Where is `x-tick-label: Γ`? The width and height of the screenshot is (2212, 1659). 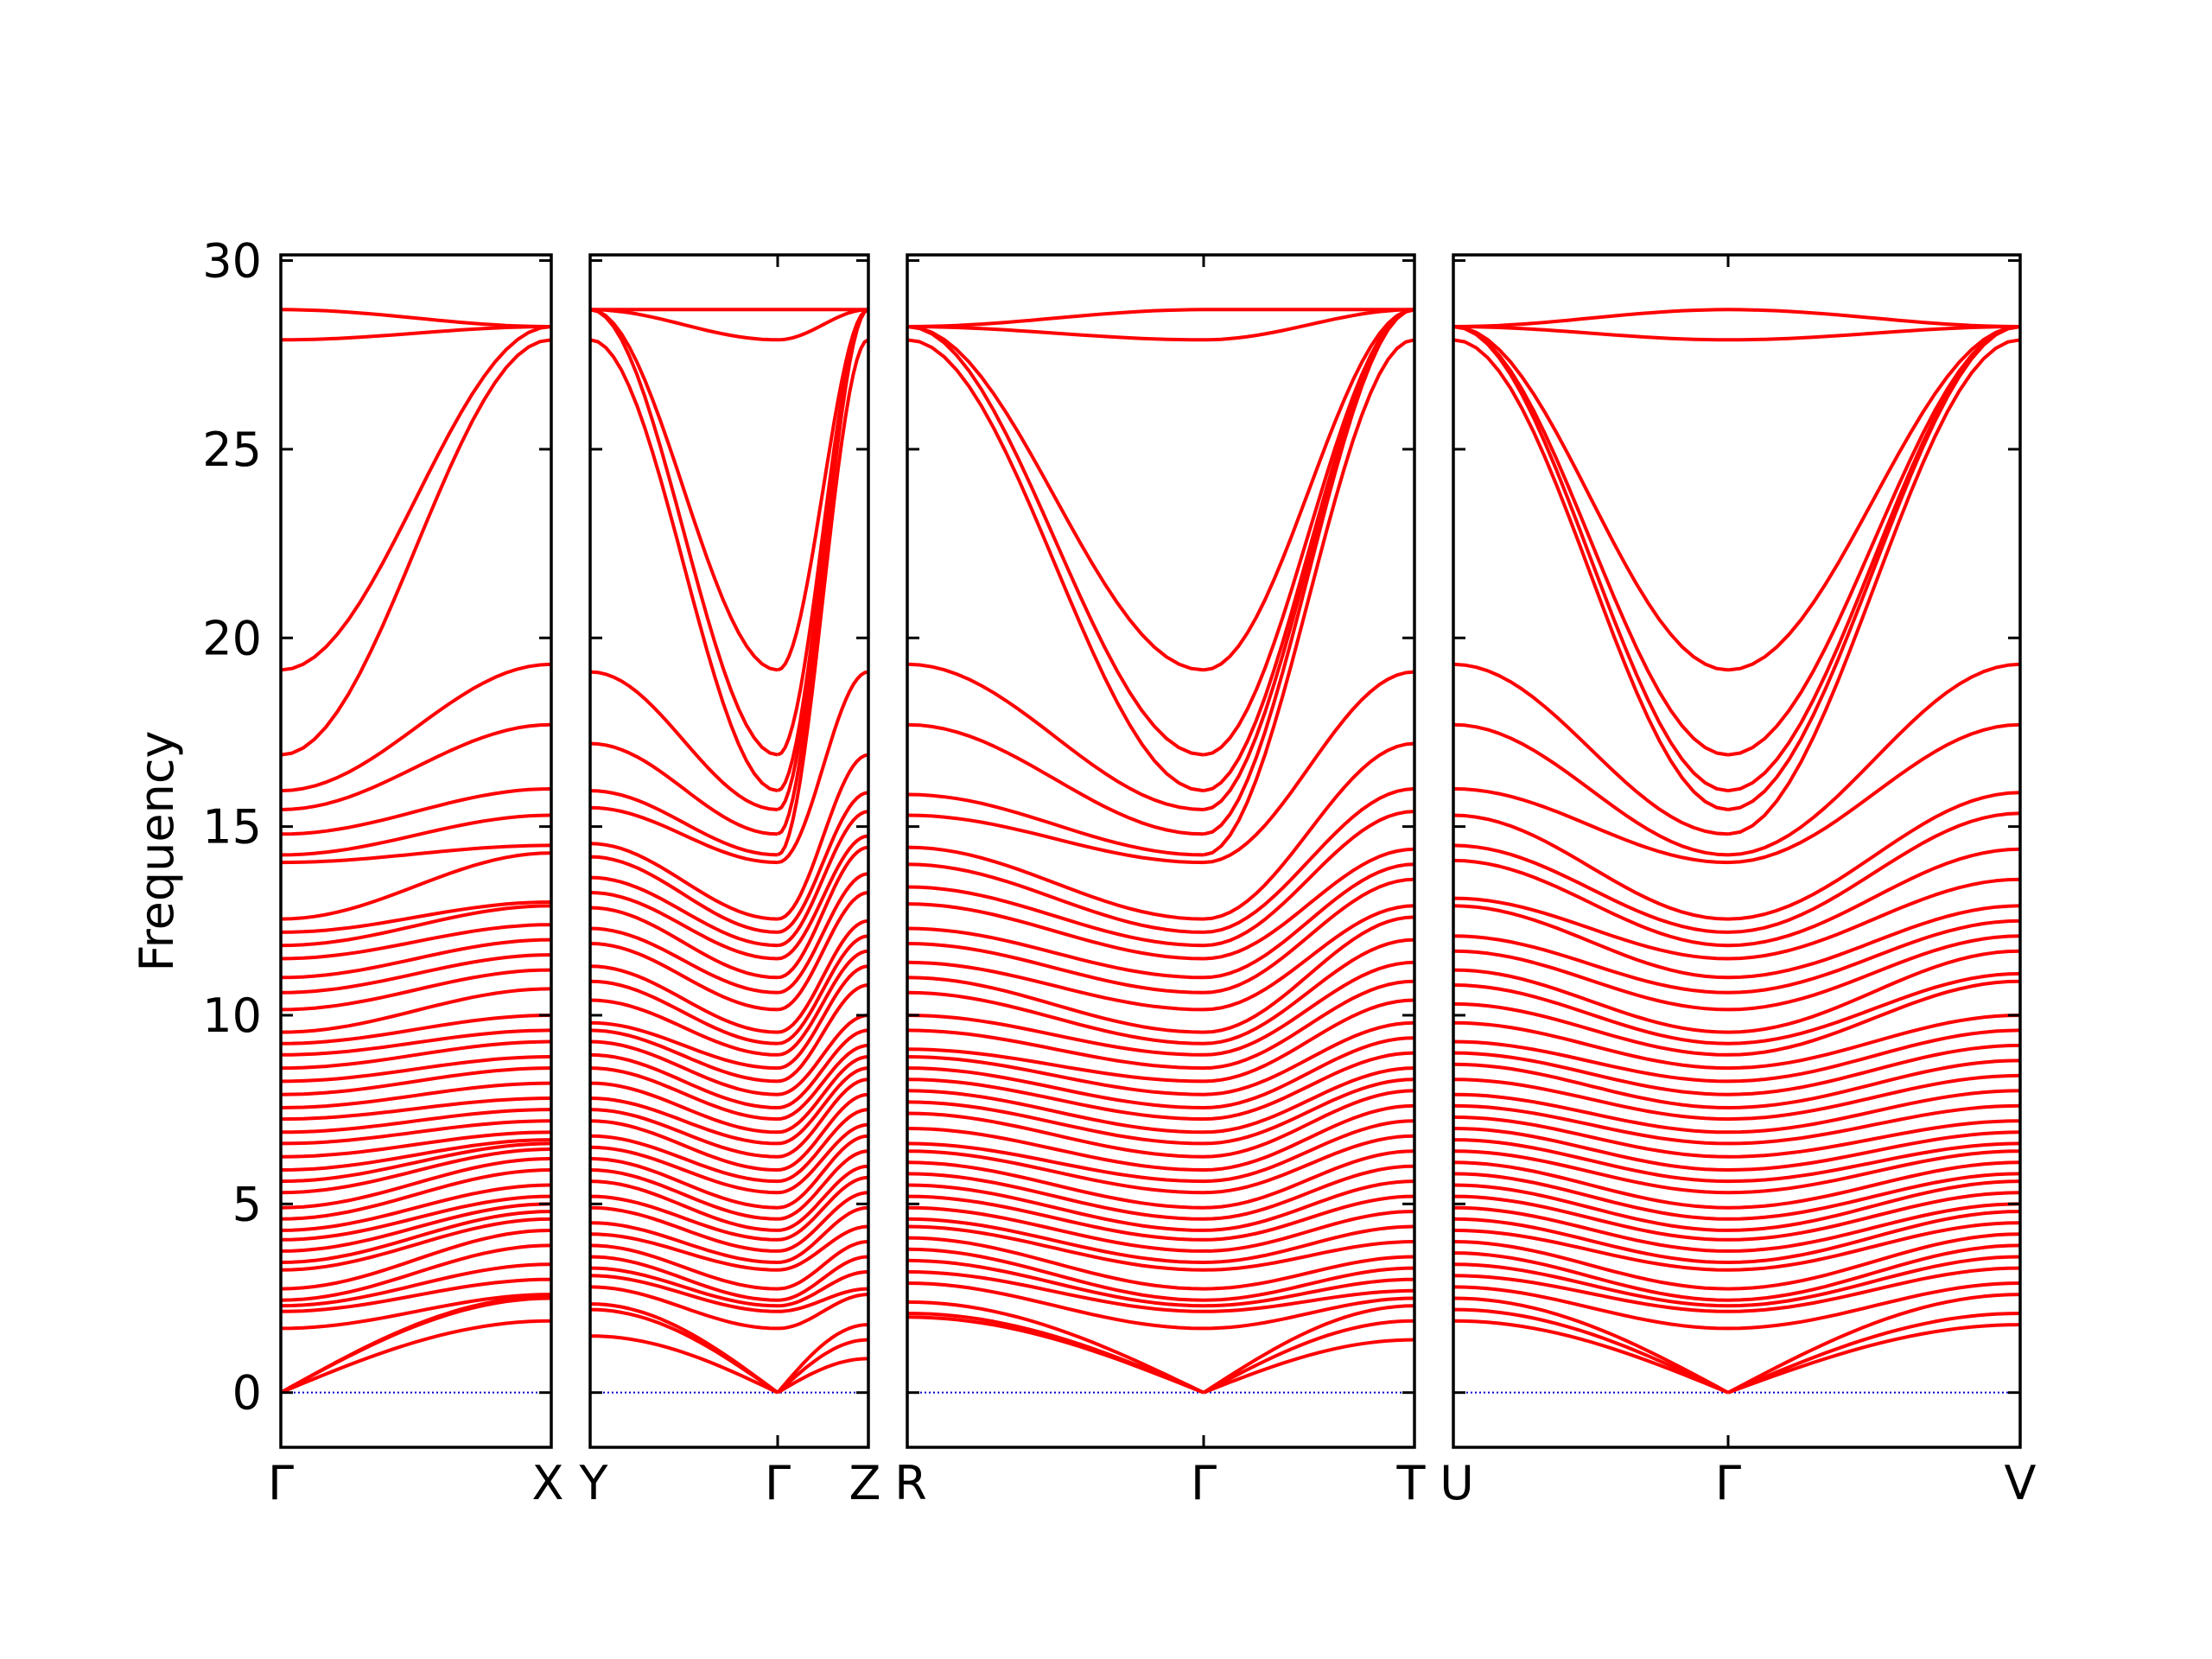 x-tick-label: Γ is located at coordinates (1204, 1483).